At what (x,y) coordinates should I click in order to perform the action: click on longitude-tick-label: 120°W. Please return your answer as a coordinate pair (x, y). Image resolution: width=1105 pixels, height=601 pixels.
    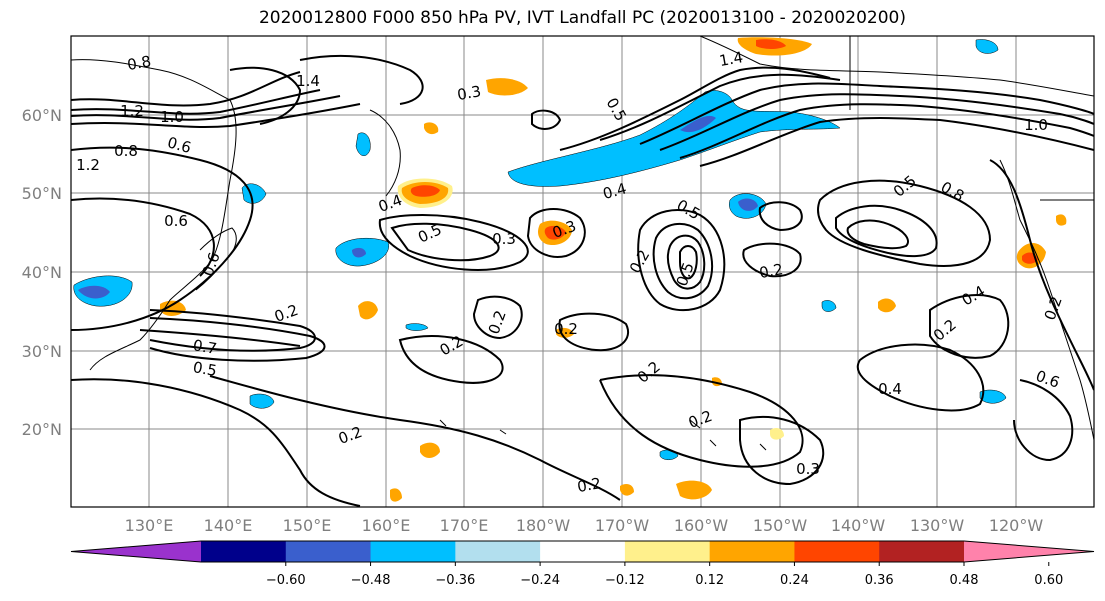
    Looking at the image, I should click on (1016, 525).